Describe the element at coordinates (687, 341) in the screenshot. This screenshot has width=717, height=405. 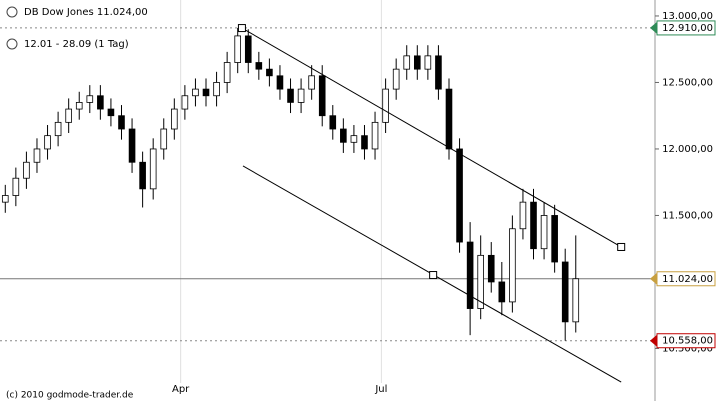
I see `price-label: 10.558,00` at that location.